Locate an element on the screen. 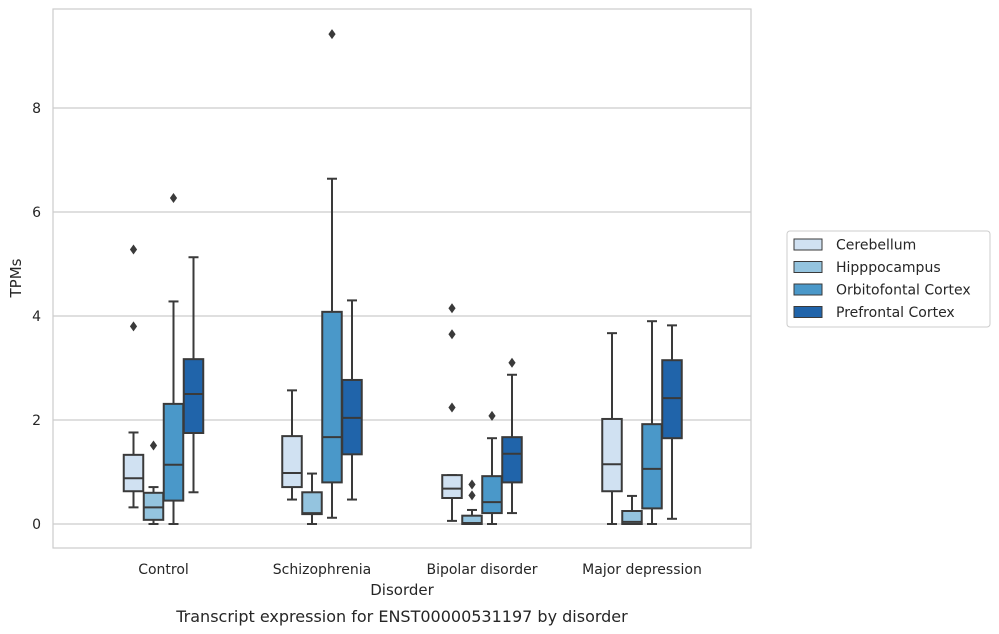 Image resolution: width=999 pixels, height=634 pixels. box-hipppocampus-schizophrenia is located at coordinates (312, 498).